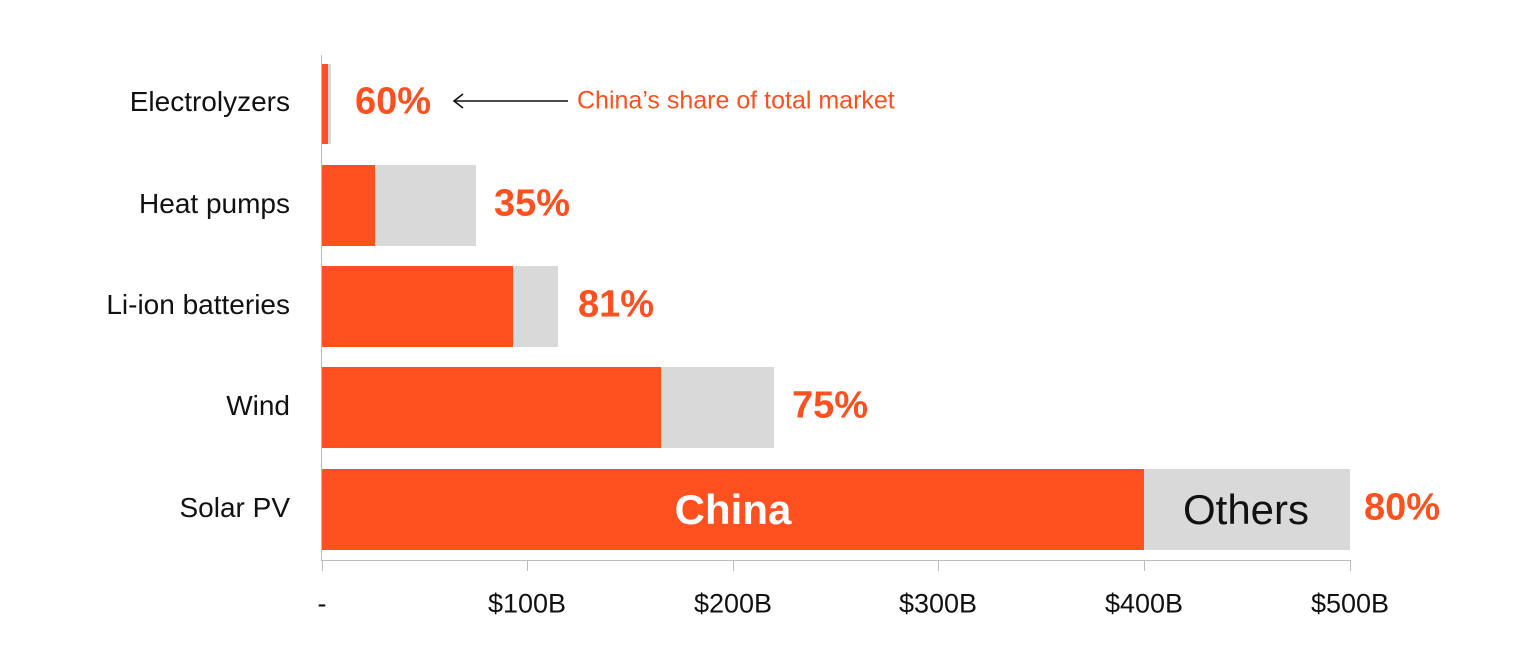  Describe the element at coordinates (258, 405) in the screenshot. I see `category-label-wind: Wind` at that location.